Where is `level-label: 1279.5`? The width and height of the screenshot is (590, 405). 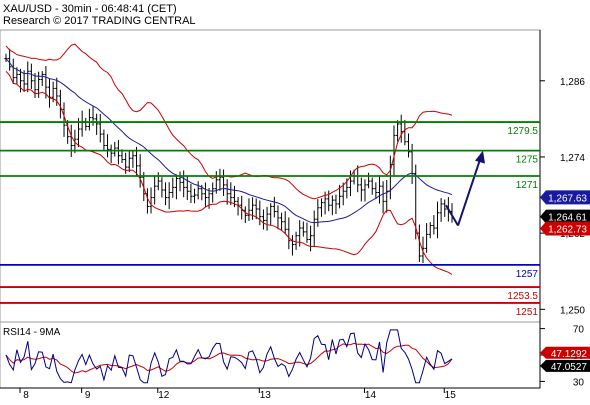
level-label: 1279.5 is located at coordinates (522, 131).